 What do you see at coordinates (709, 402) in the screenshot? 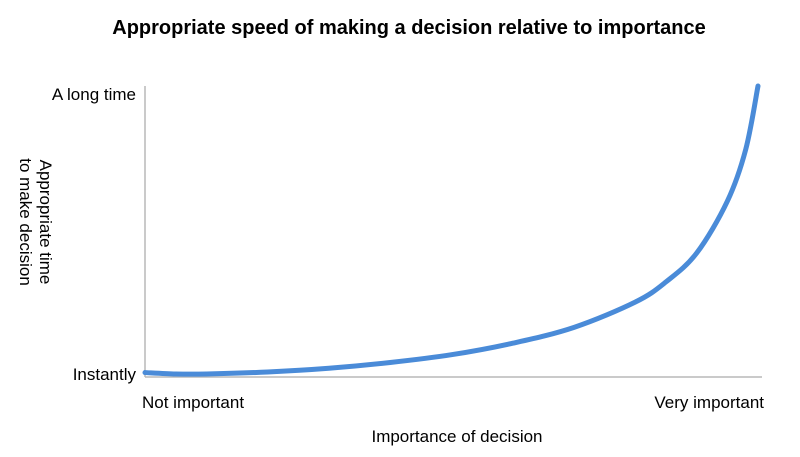
I see `x-tick-label-right: Very important` at bounding box center [709, 402].